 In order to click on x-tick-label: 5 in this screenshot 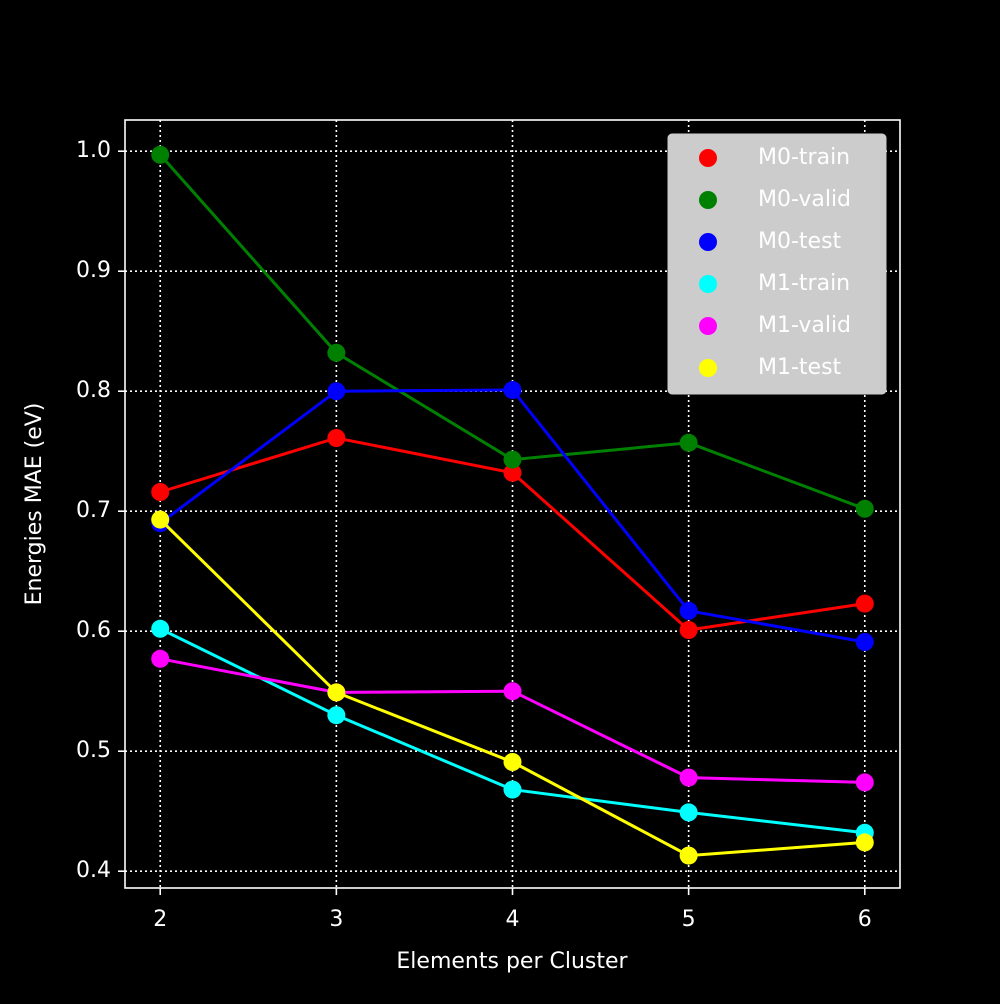, I will do `click(689, 919)`.